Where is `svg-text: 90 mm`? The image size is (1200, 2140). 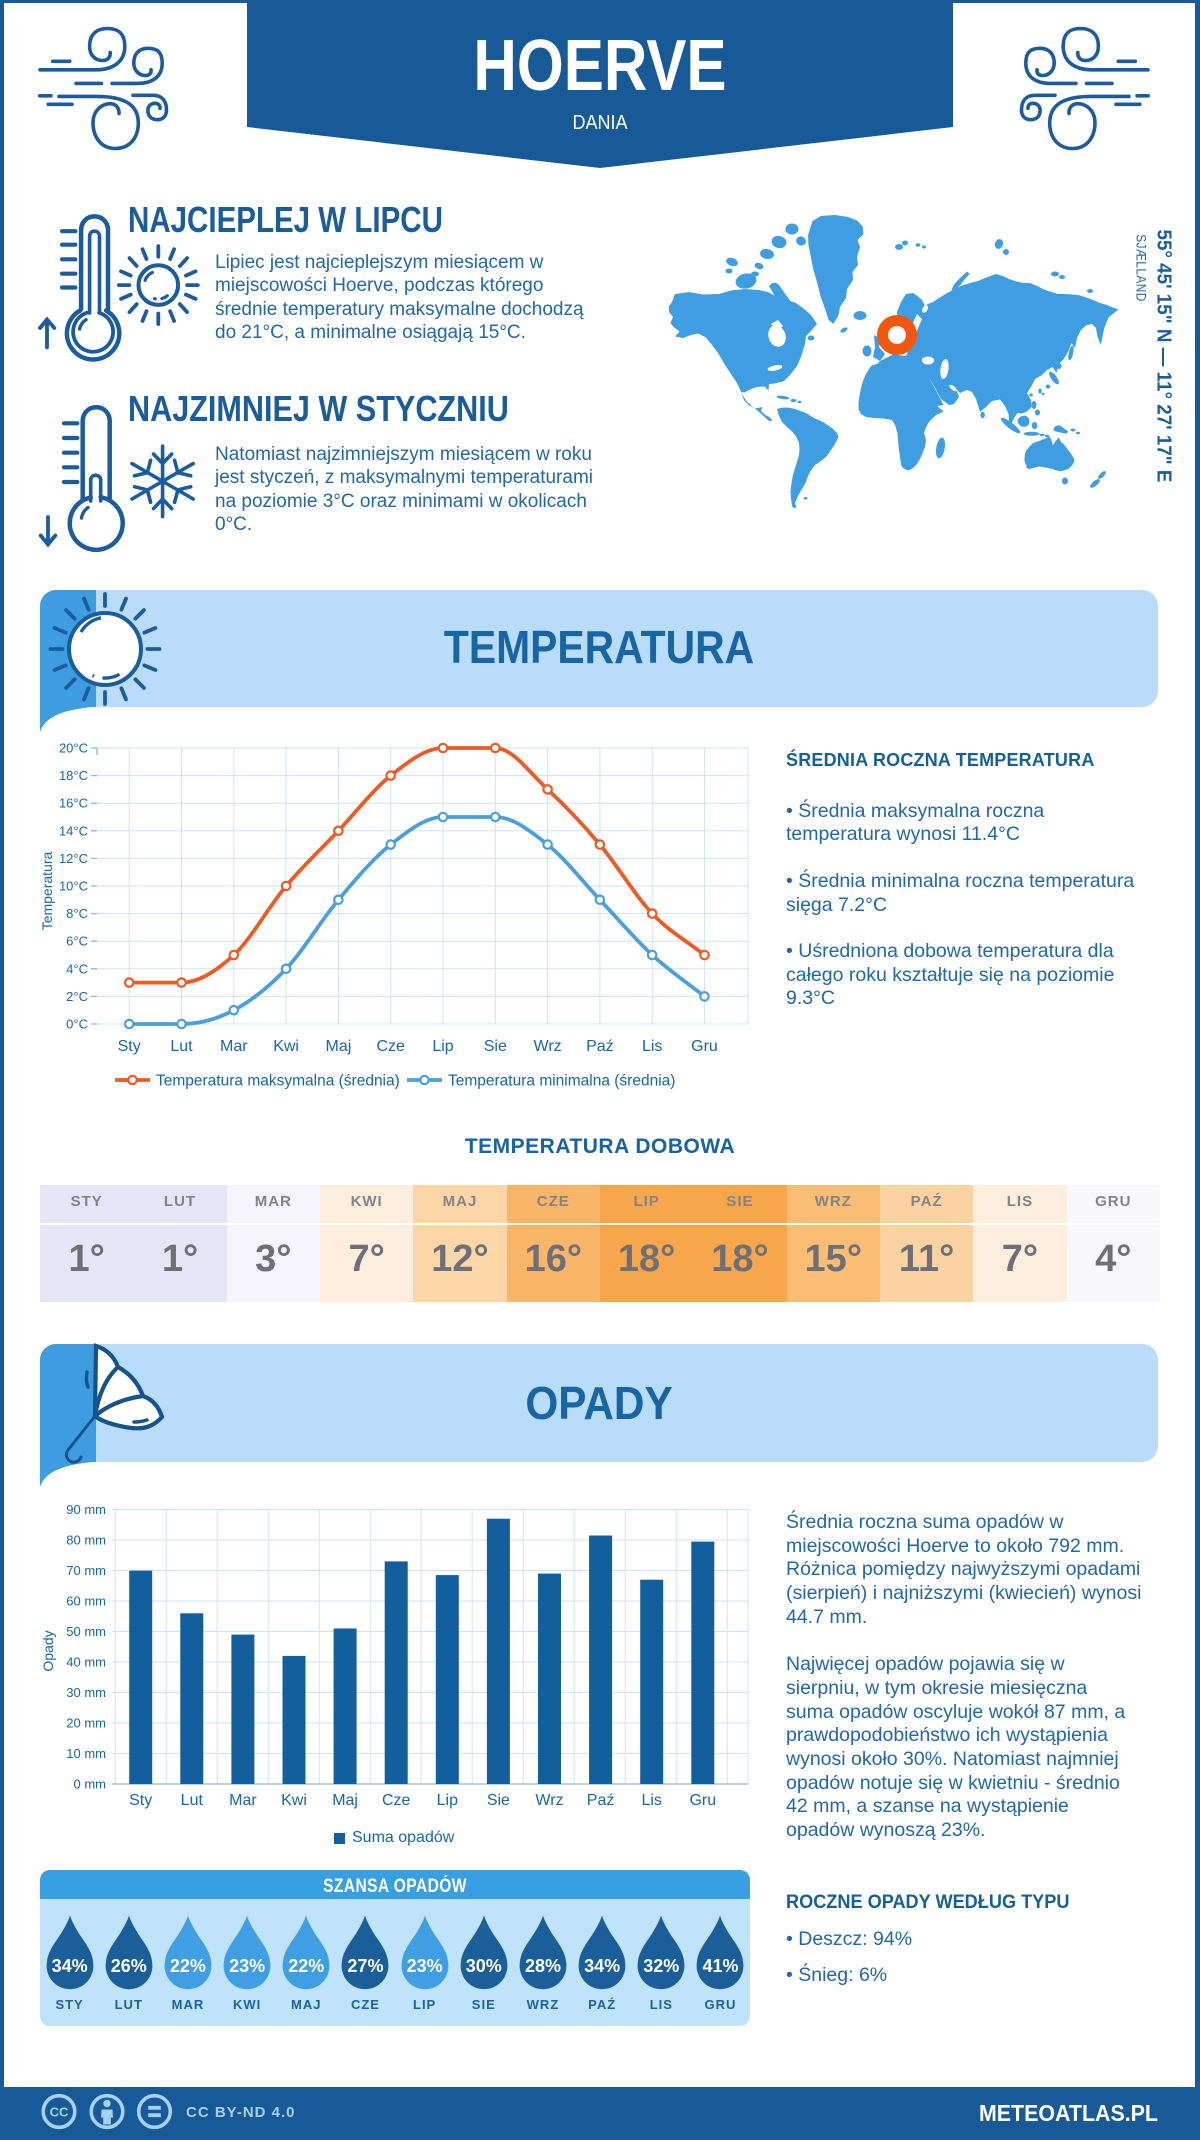
svg-text: 90 mm is located at coordinates (86, 1509).